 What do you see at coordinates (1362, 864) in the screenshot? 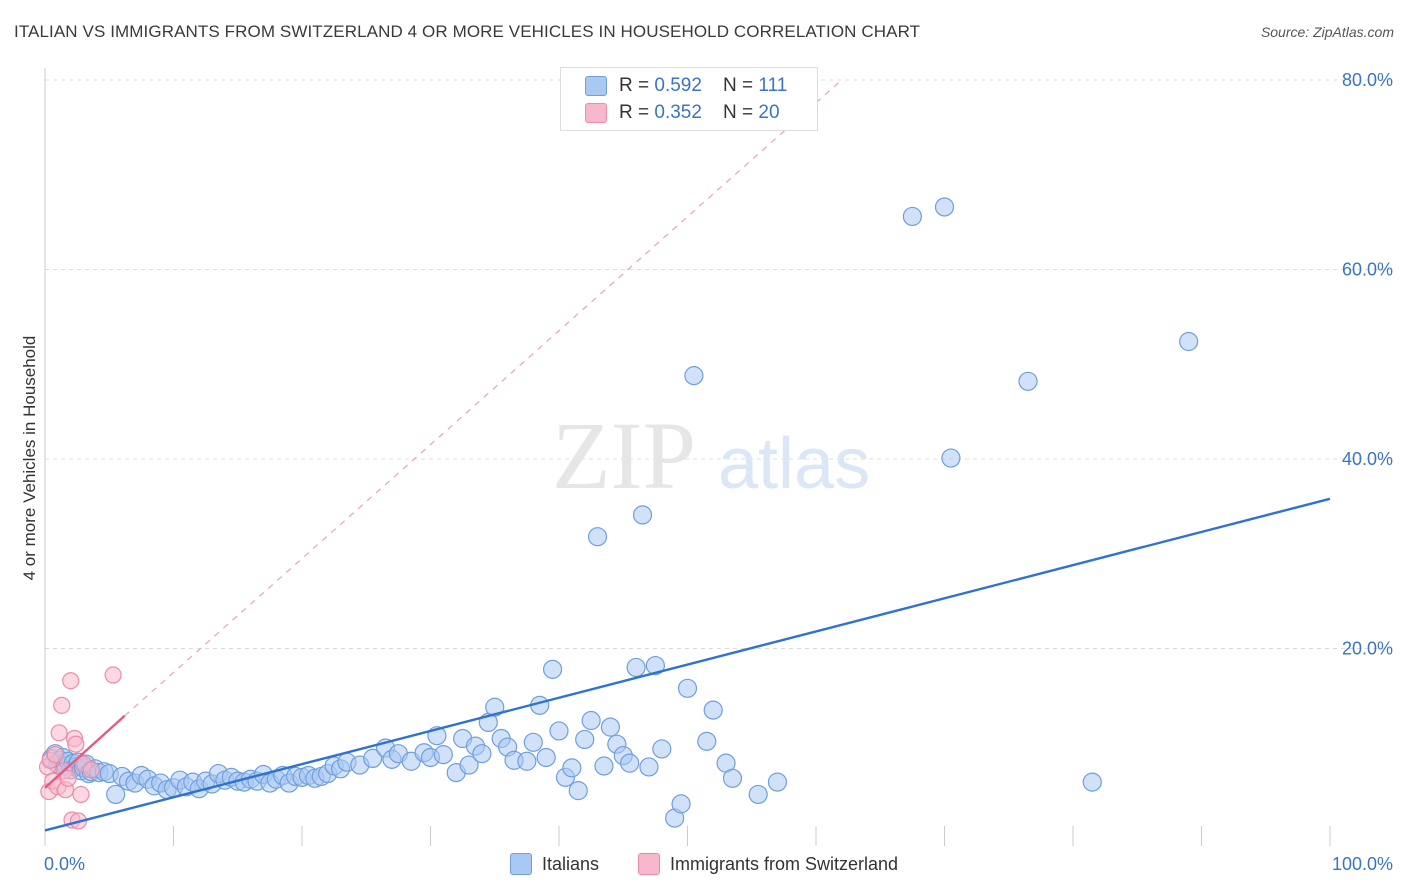
I see `x-tick-label: 100.0%` at bounding box center [1362, 864].